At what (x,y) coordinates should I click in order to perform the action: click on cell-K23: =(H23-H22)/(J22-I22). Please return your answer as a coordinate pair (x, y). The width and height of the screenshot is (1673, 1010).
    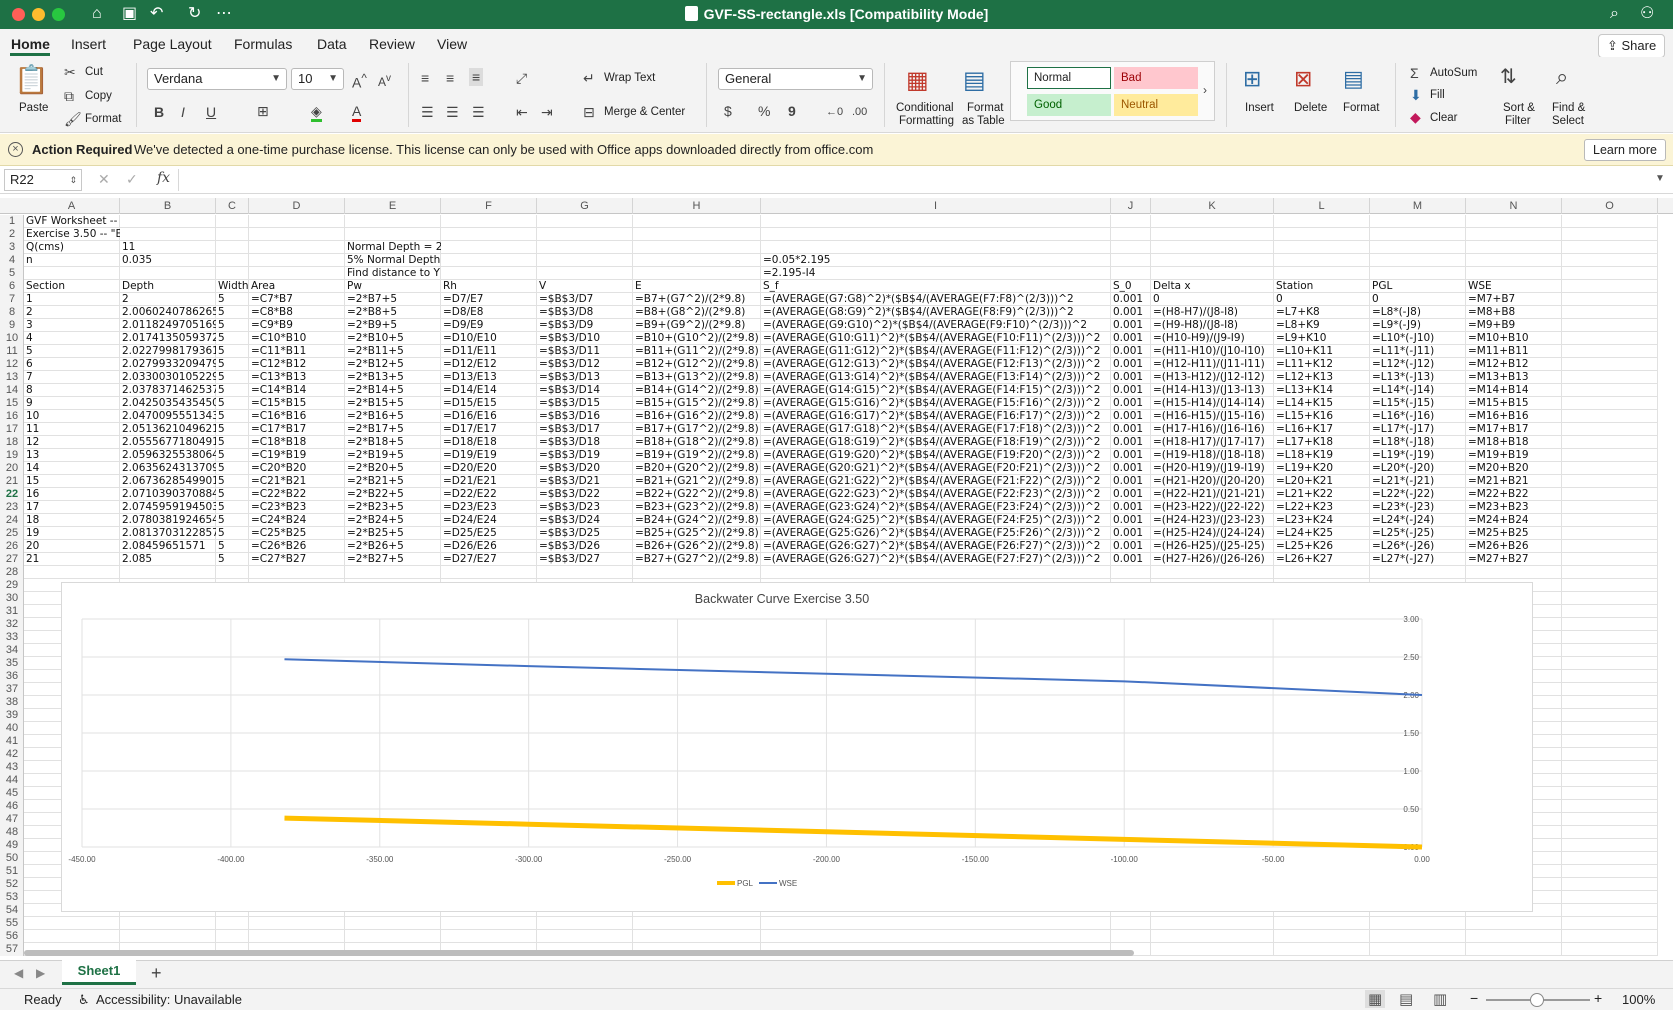
    Looking at the image, I should click on (1209, 507).